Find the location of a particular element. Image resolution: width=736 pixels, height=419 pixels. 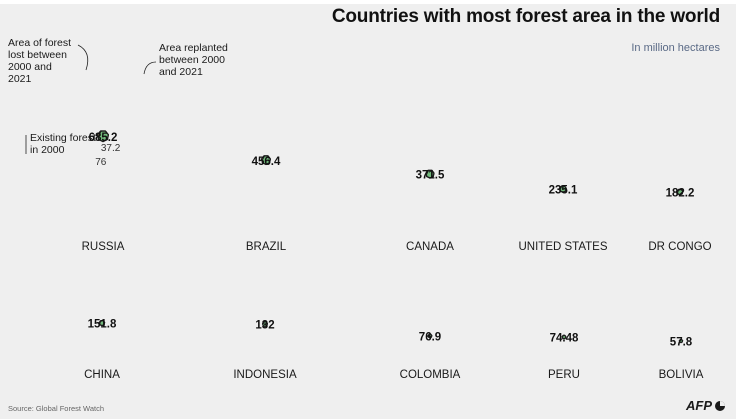

legend-lost-line-2: lost between is located at coordinates (37, 55).